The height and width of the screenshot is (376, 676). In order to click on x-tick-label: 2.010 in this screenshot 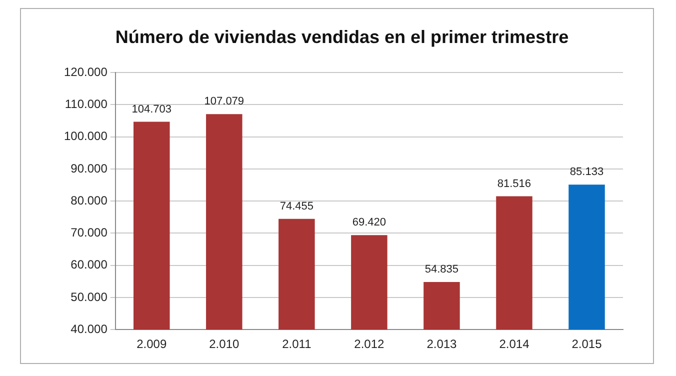, I will do `click(224, 344)`.